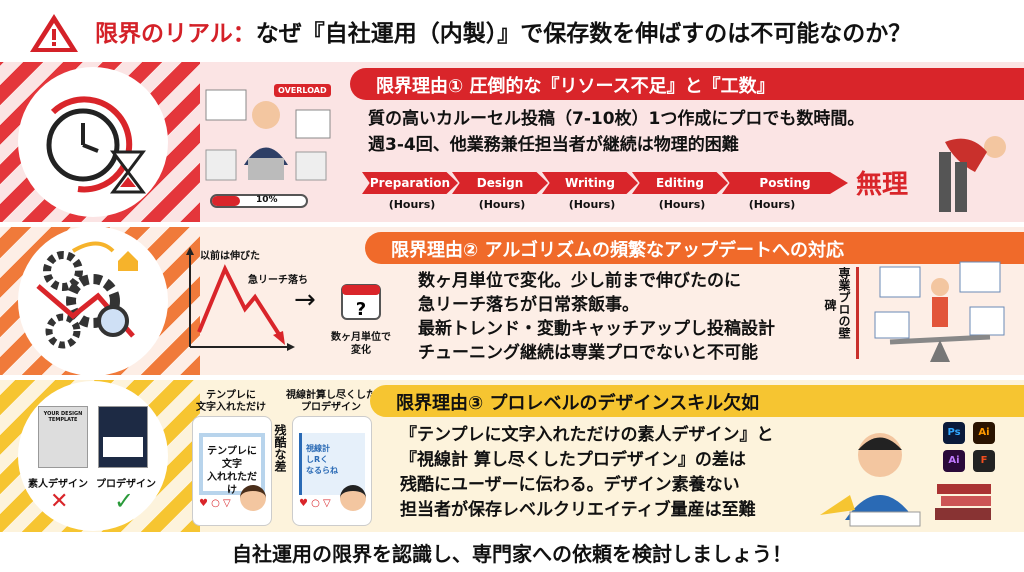 The image size is (1024, 572). I want to click on check-icon: ✓, so click(124, 501).